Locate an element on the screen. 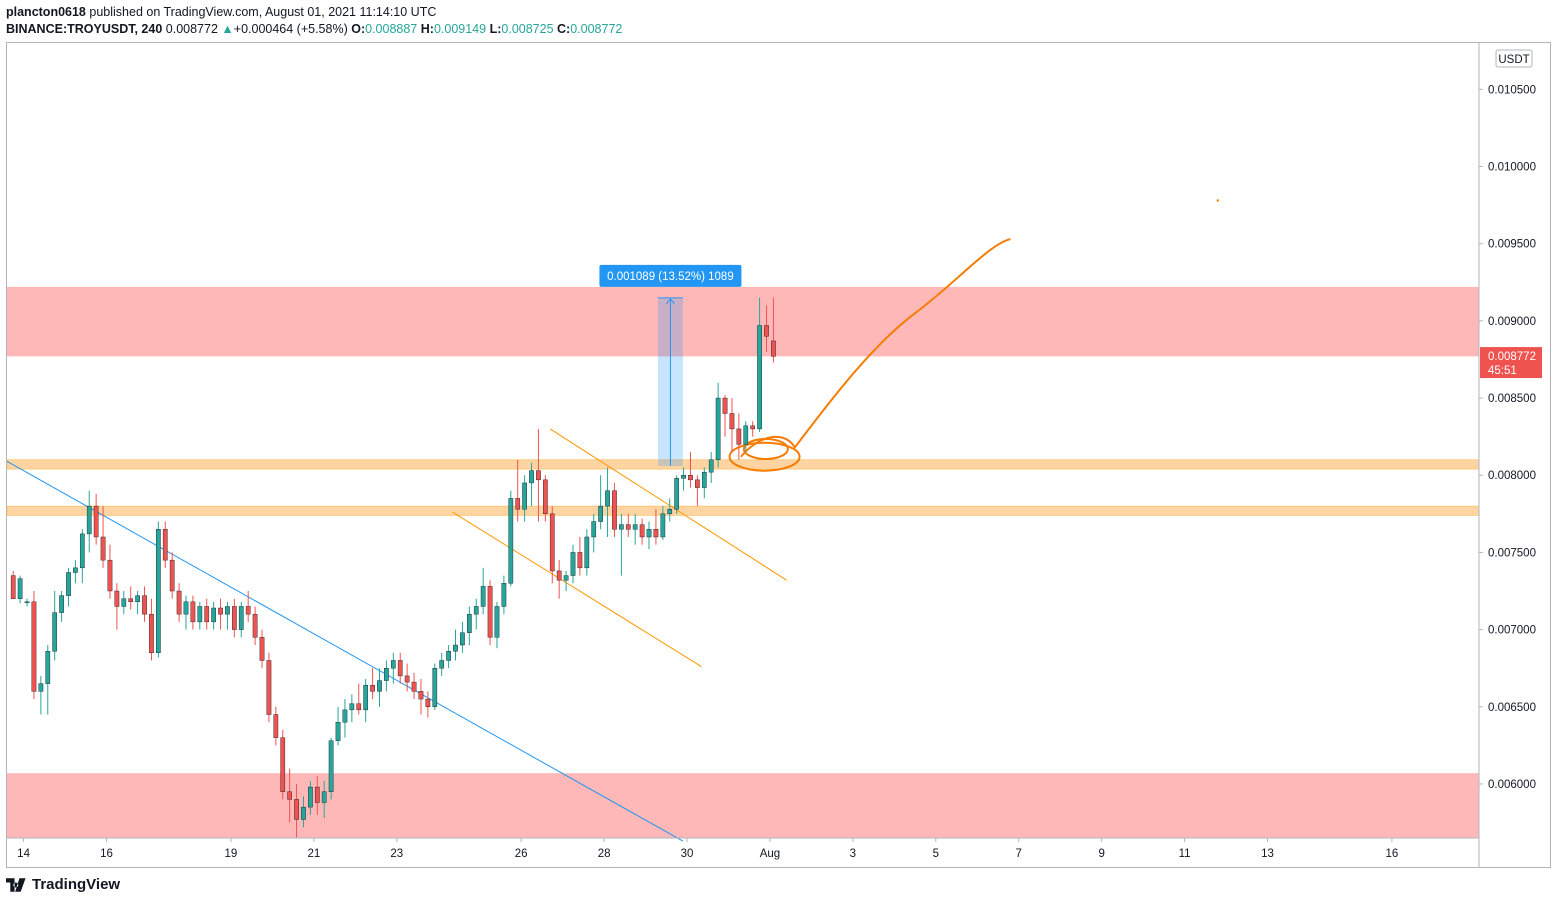 This screenshot has height=904, width=1556. symbol-label: BINANCE:TROYUSDT, 240 is located at coordinates (84, 29).